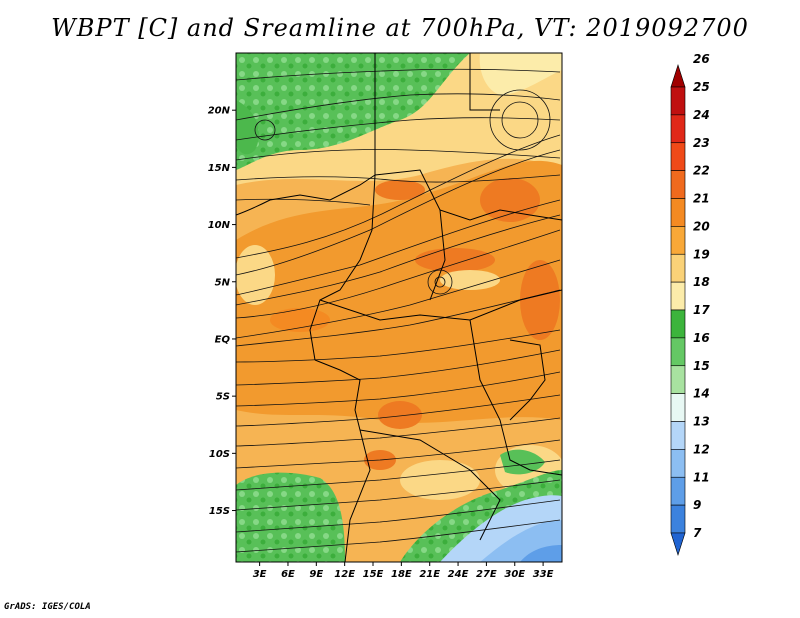 Image resolution: width=800 pixels, height=618 pixels. Describe the element at coordinates (701, 59) in the screenshot. I see `colorbar-label: 26` at that location.